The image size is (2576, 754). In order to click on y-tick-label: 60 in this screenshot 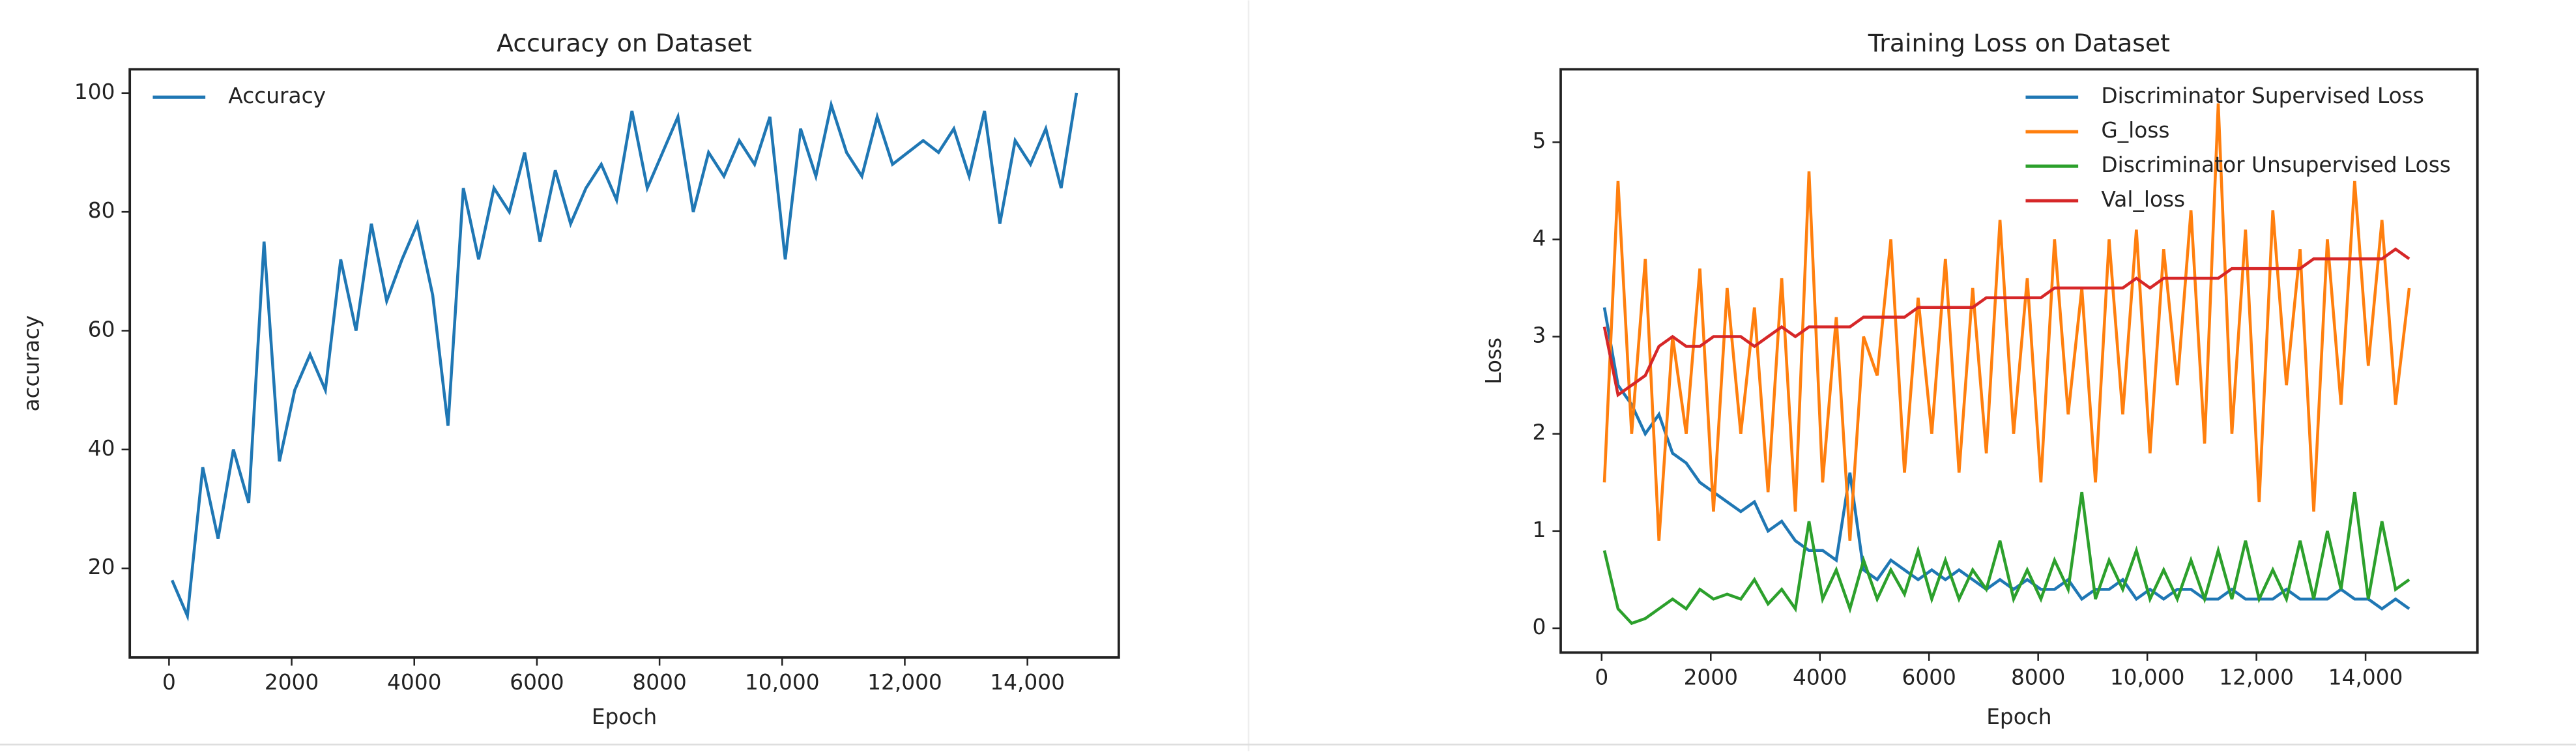, I will do `click(101, 329)`.